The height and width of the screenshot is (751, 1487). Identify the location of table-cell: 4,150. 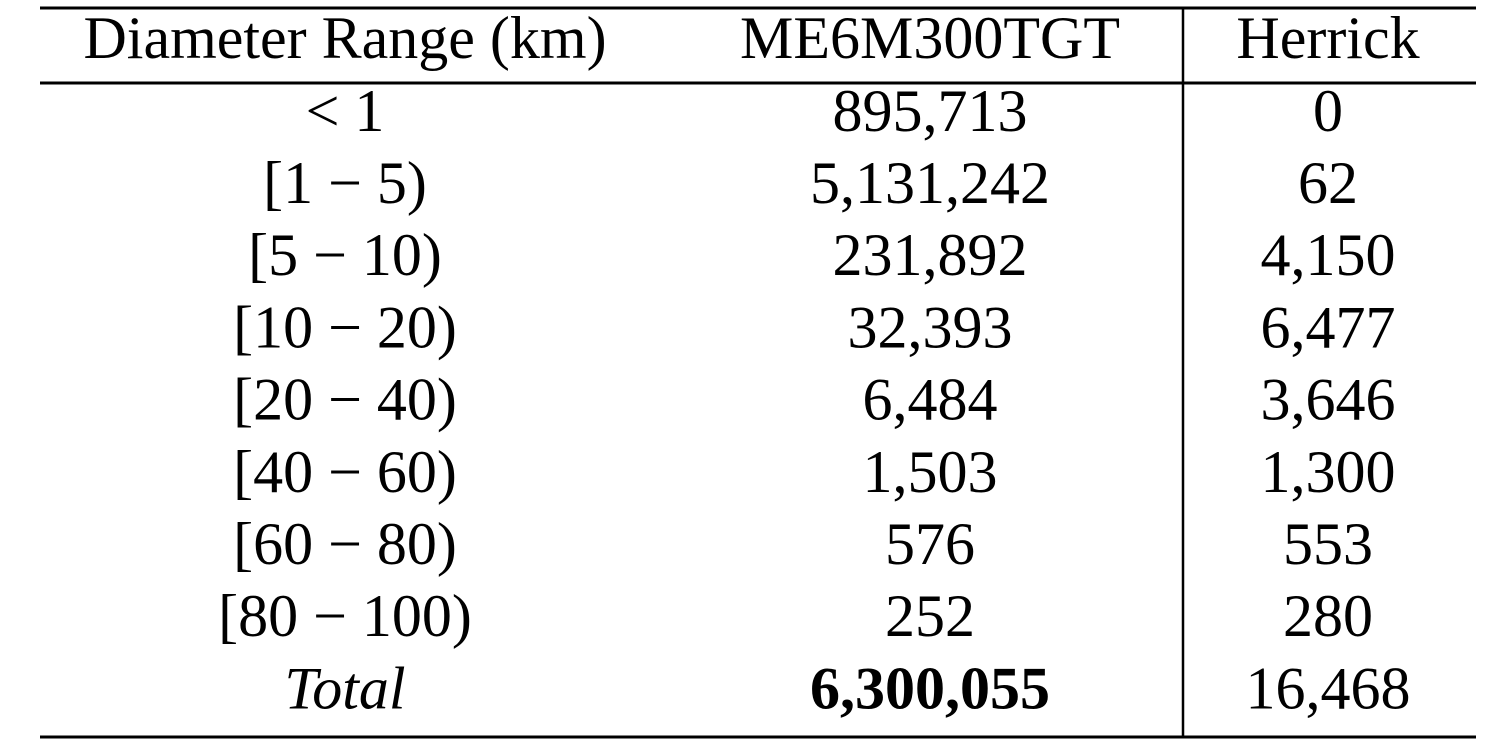
(1328, 255).